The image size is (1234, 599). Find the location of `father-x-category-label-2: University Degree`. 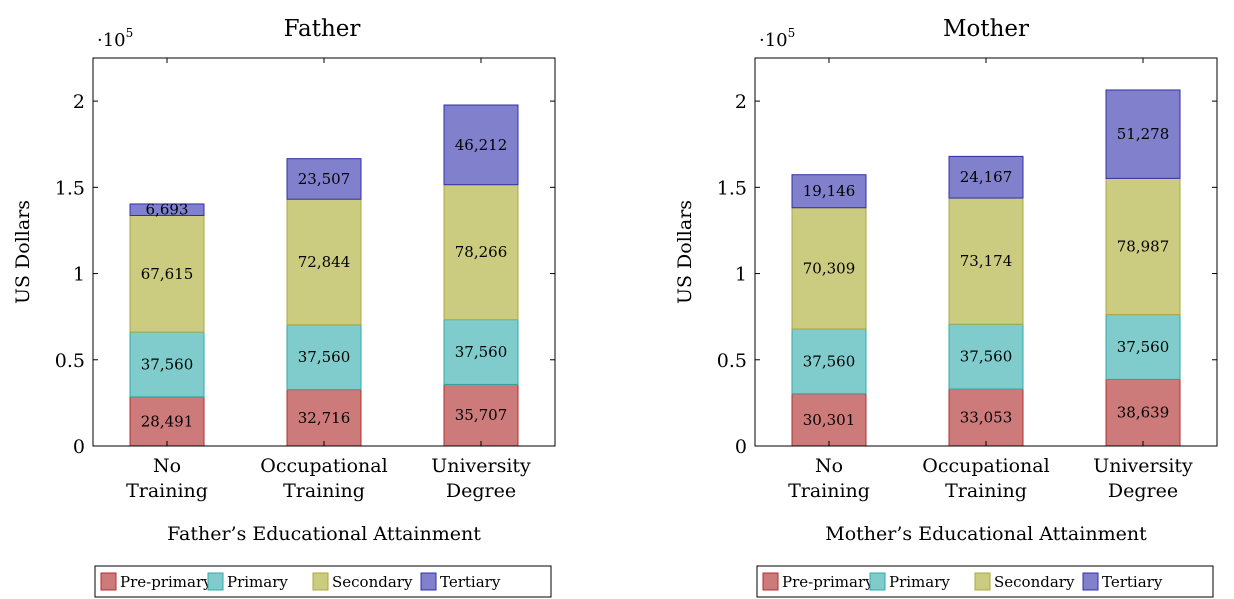

father-x-category-label-2: University Degree is located at coordinates (481, 478).